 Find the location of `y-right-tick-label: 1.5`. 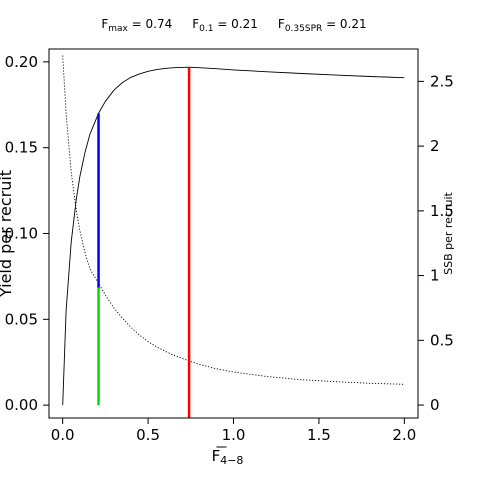

y-right-tick-label: 1.5 is located at coordinates (442, 211).